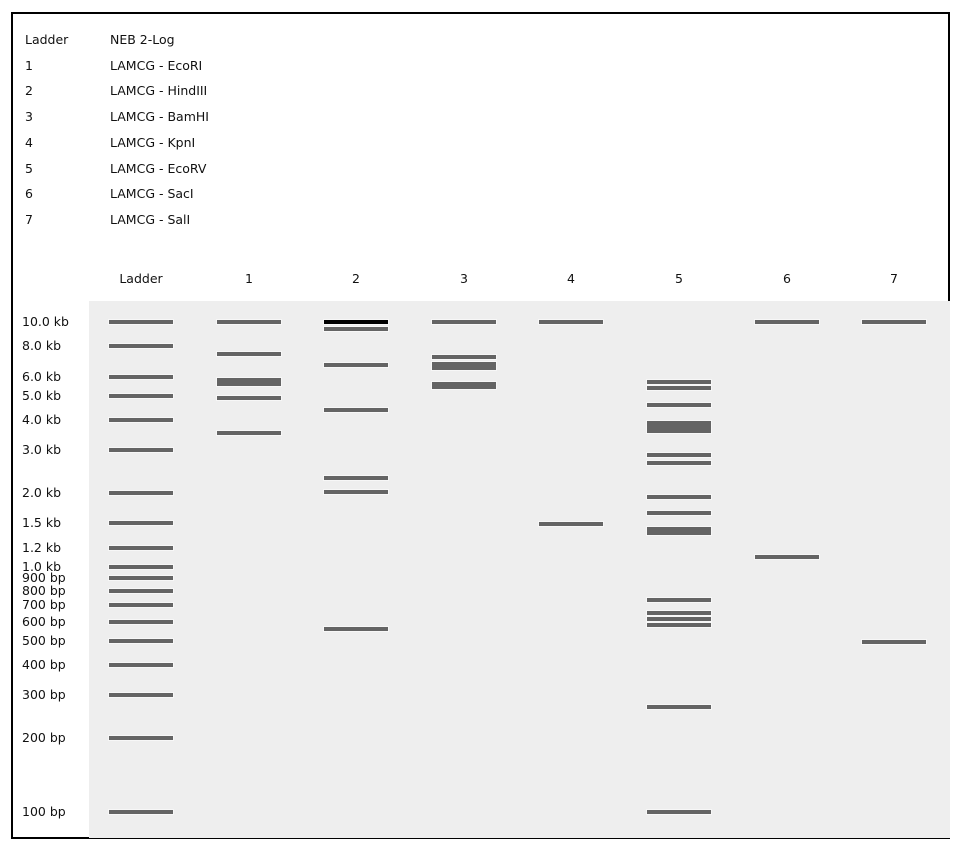 The width and height of the screenshot is (960, 848). I want to click on size-marker-label: 800 bp, so click(44, 590).